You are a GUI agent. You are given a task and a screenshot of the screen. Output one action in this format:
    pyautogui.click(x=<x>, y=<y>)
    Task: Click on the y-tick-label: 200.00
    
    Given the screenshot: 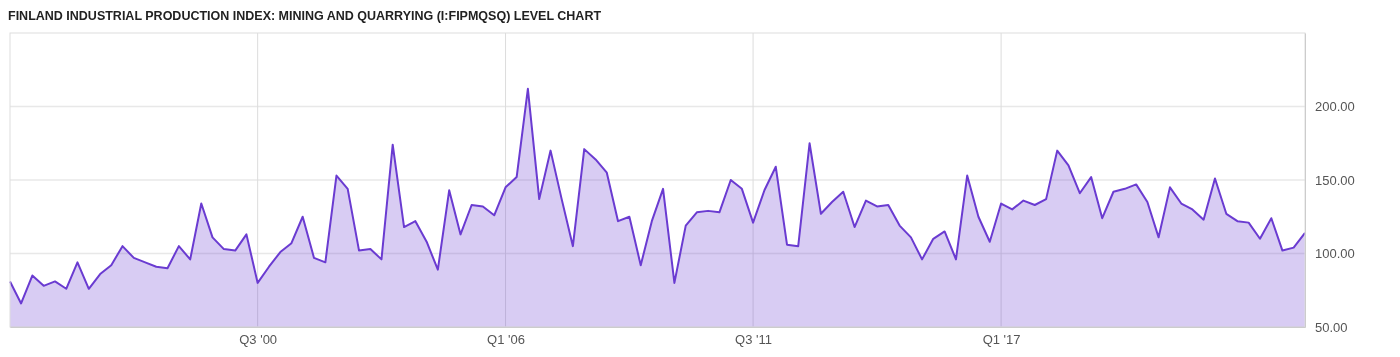 What is the action you would take?
    pyautogui.click(x=1335, y=107)
    